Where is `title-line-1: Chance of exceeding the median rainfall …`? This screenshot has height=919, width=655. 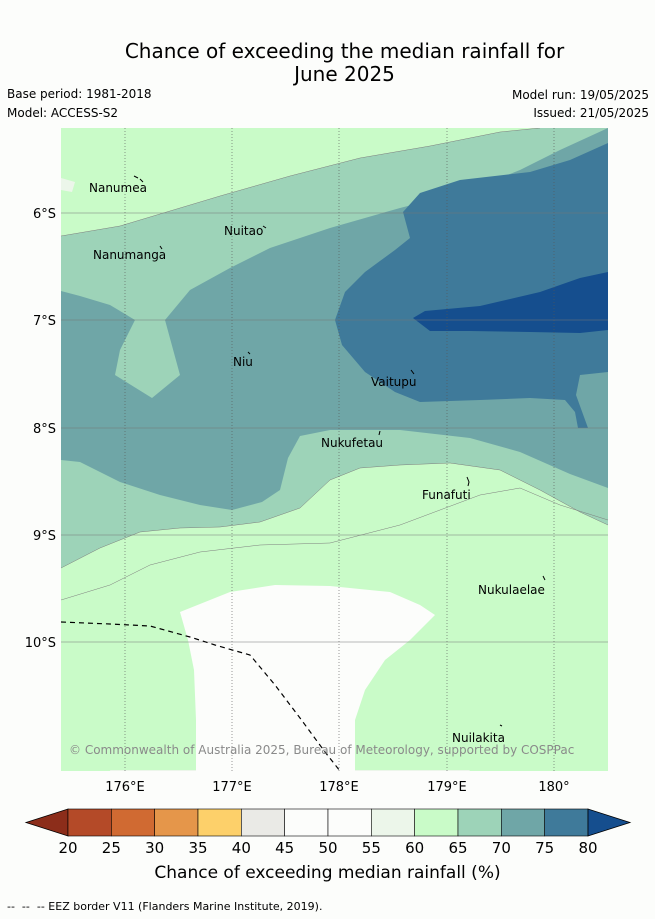
title-line-1: Chance of exceeding the median rainfall … is located at coordinates (344, 51).